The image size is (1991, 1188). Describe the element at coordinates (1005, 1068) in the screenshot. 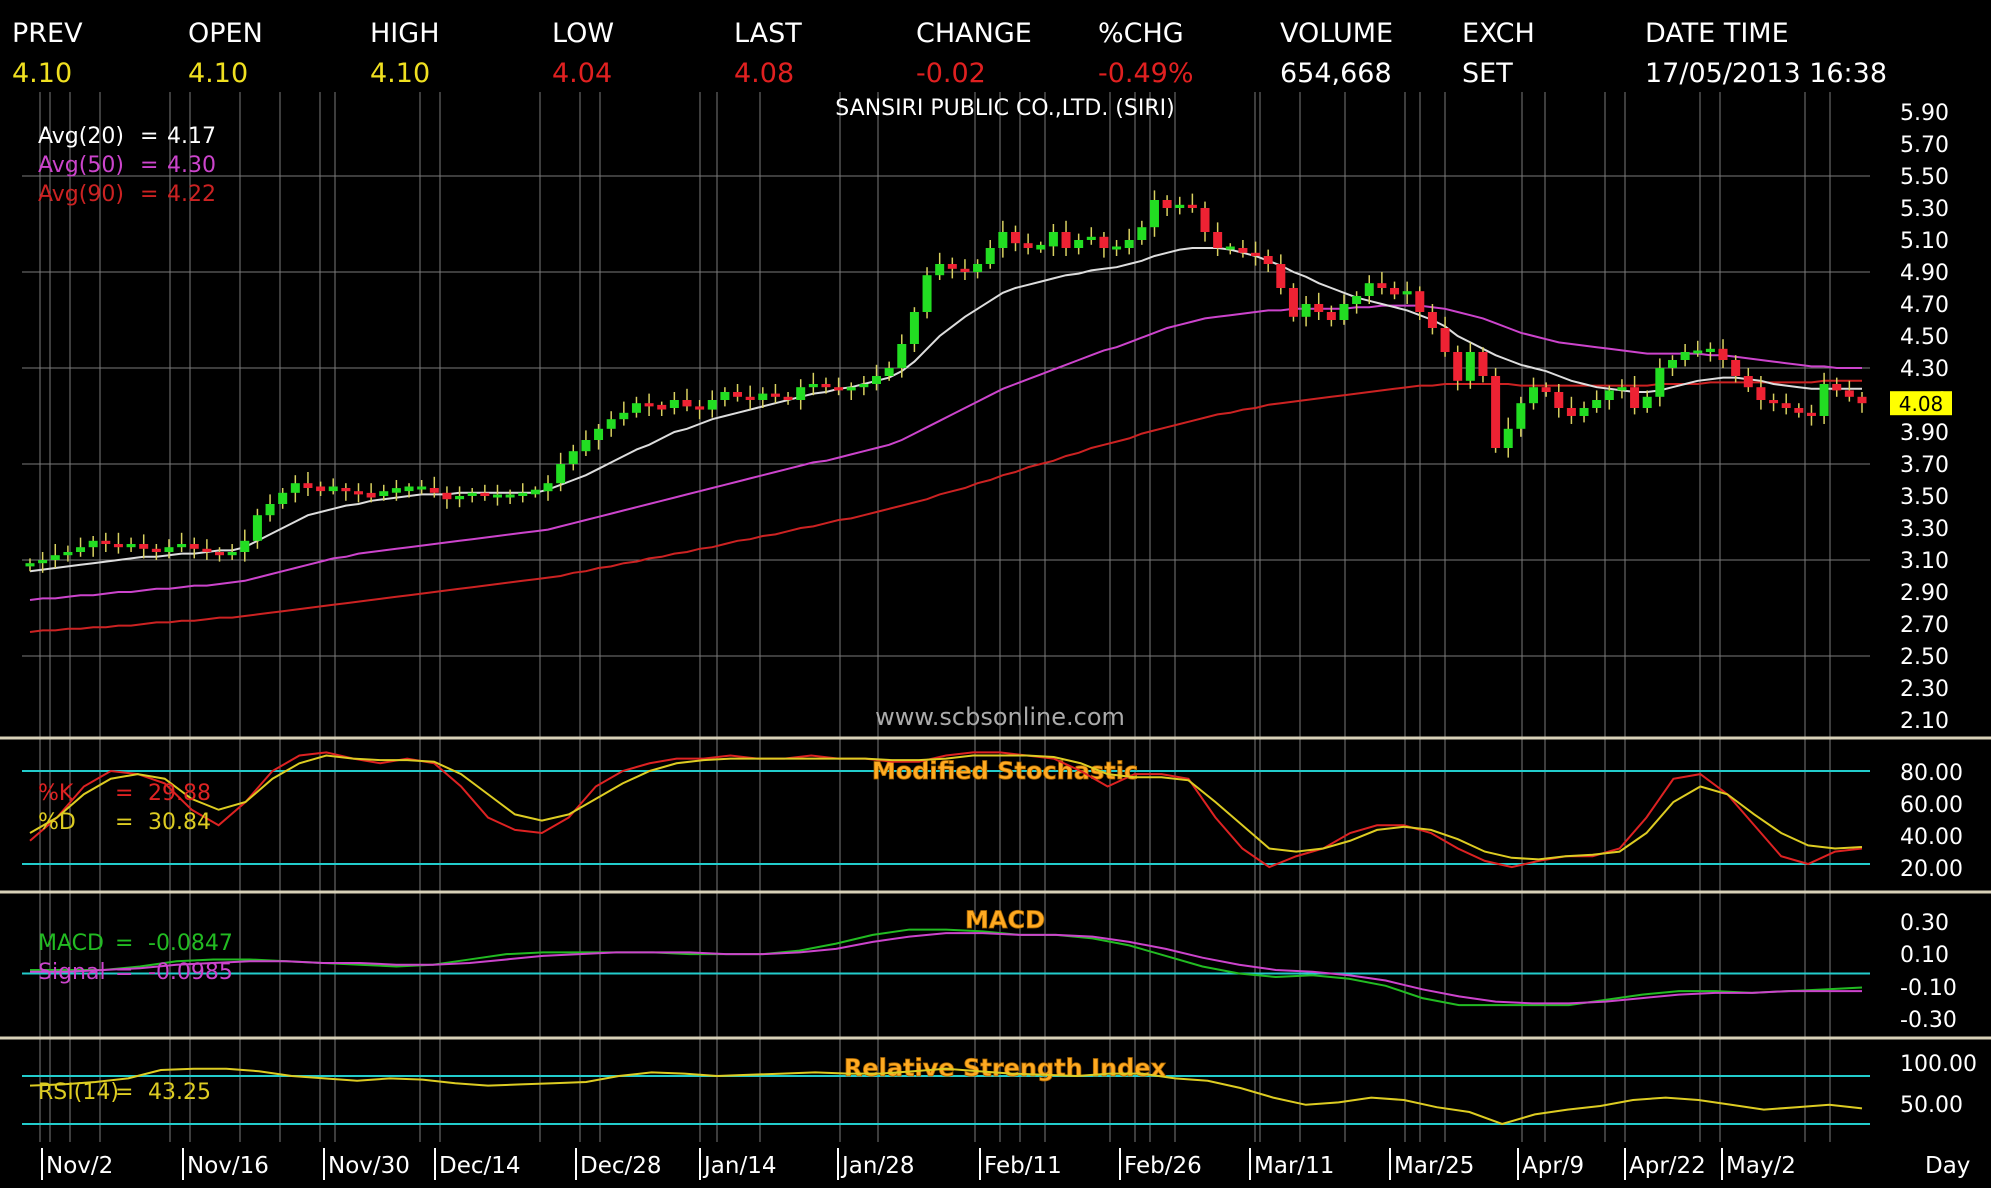

I see `indicator-title: Relative Strength Index` at that location.